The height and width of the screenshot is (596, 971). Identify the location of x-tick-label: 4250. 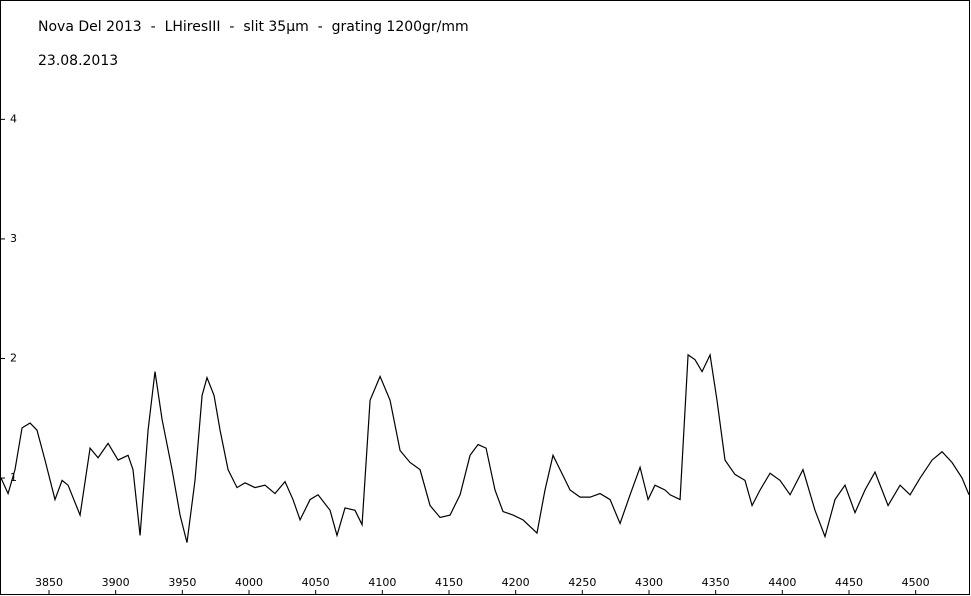
(582, 582).